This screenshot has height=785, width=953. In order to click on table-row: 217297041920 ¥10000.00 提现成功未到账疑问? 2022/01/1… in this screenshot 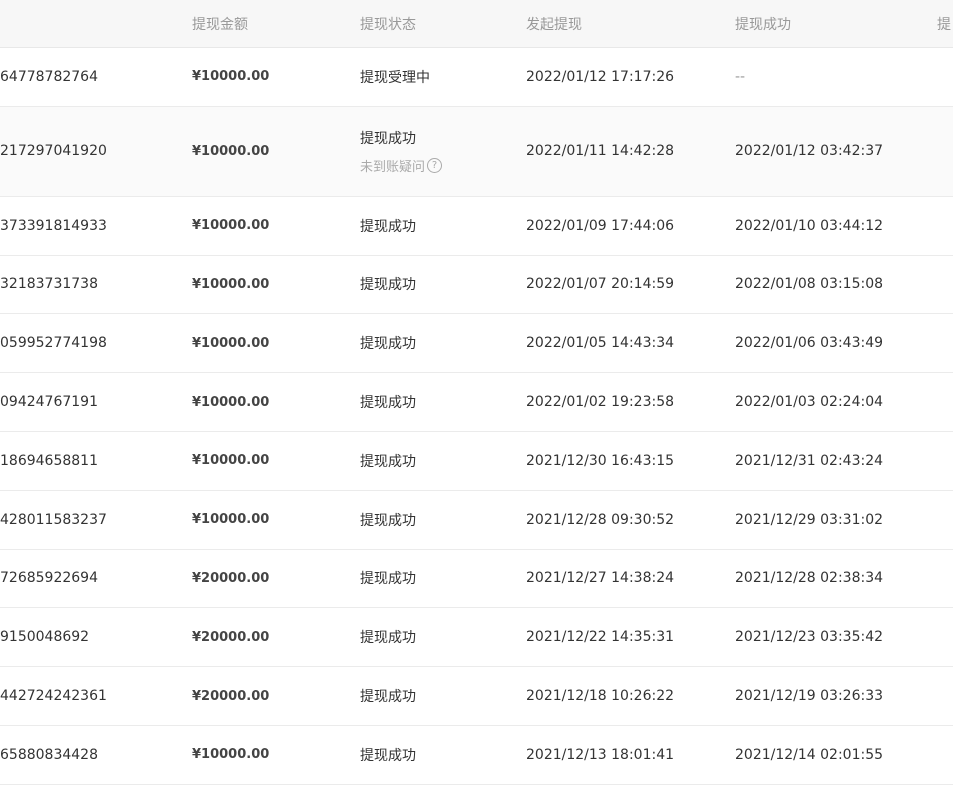, I will do `click(476, 151)`.